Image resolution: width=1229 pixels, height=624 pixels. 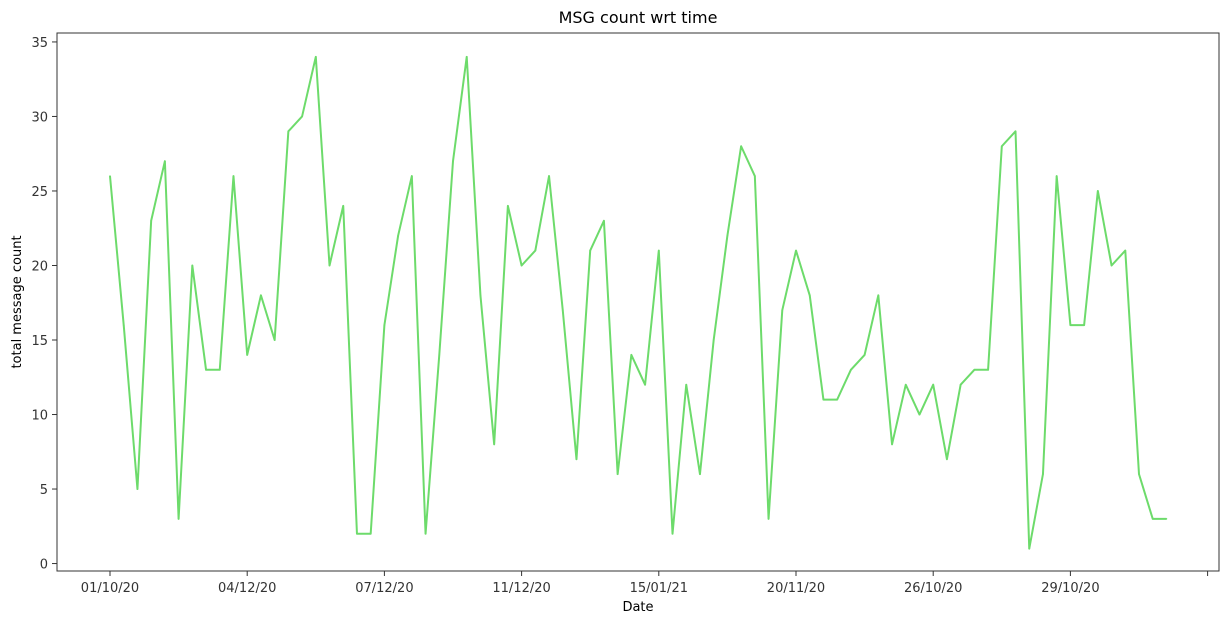 I want to click on x-tick-label: 20/11/20, so click(x=796, y=588).